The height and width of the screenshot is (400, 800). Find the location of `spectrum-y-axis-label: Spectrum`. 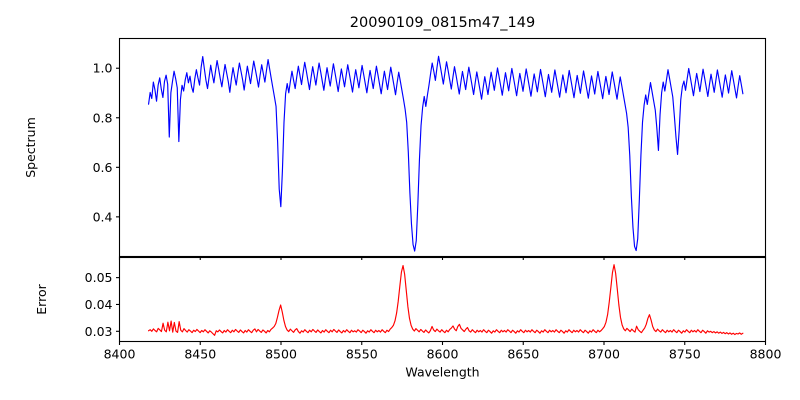

spectrum-y-axis-label: Spectrum is located at coordinates (30, 147).